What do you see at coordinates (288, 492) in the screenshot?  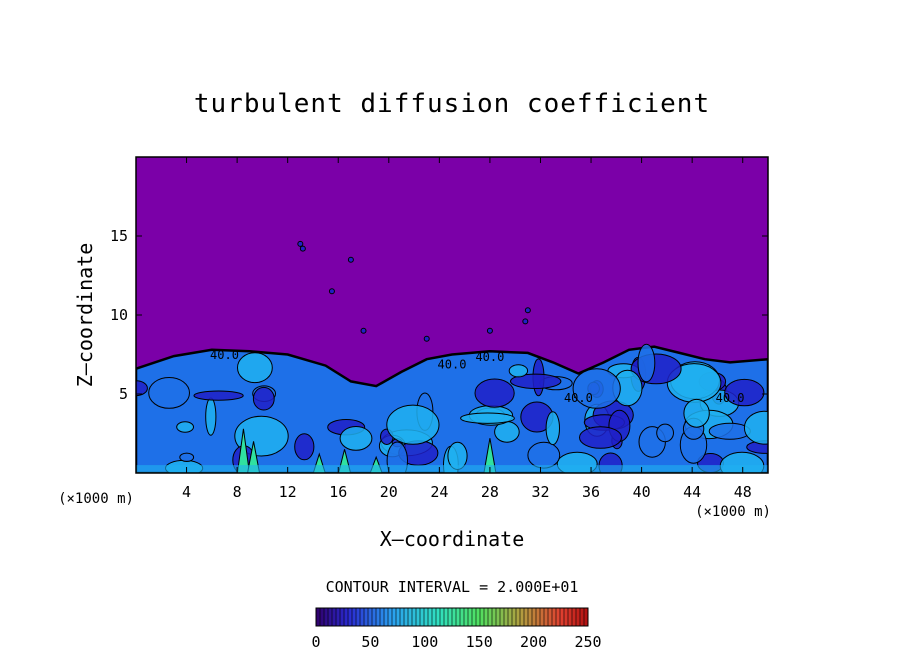 I see `x-tick-label: 12` at bounding box center [288, 492].